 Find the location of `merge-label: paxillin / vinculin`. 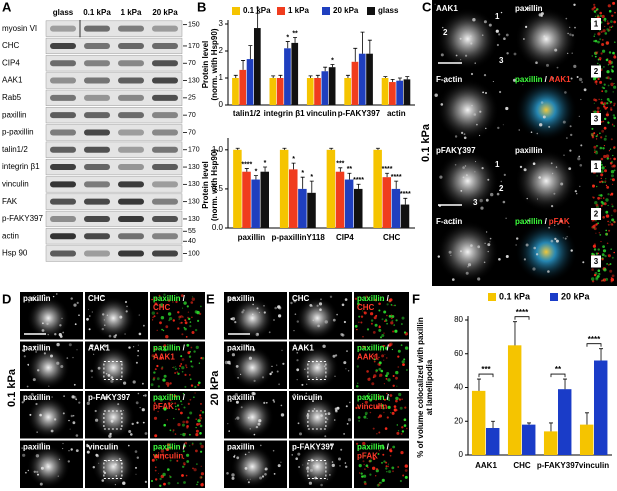

merge-label: paxillin / vinculin is located at coordinates (169, 452).